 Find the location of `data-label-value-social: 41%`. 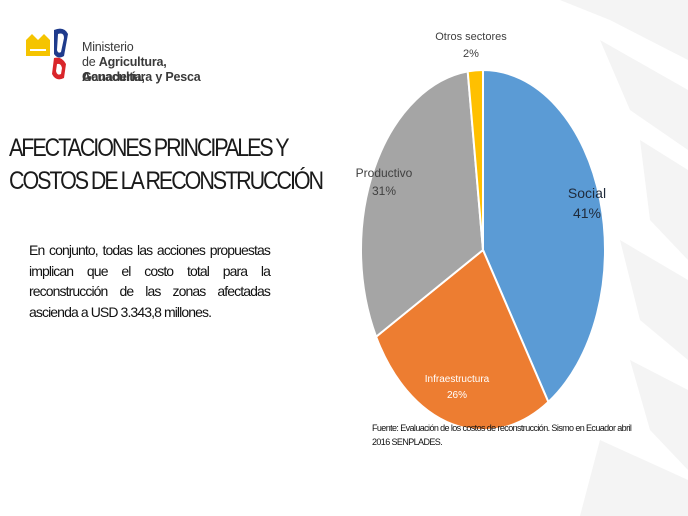

data-label-value-social: 41% is located at coordinates (587, 213).